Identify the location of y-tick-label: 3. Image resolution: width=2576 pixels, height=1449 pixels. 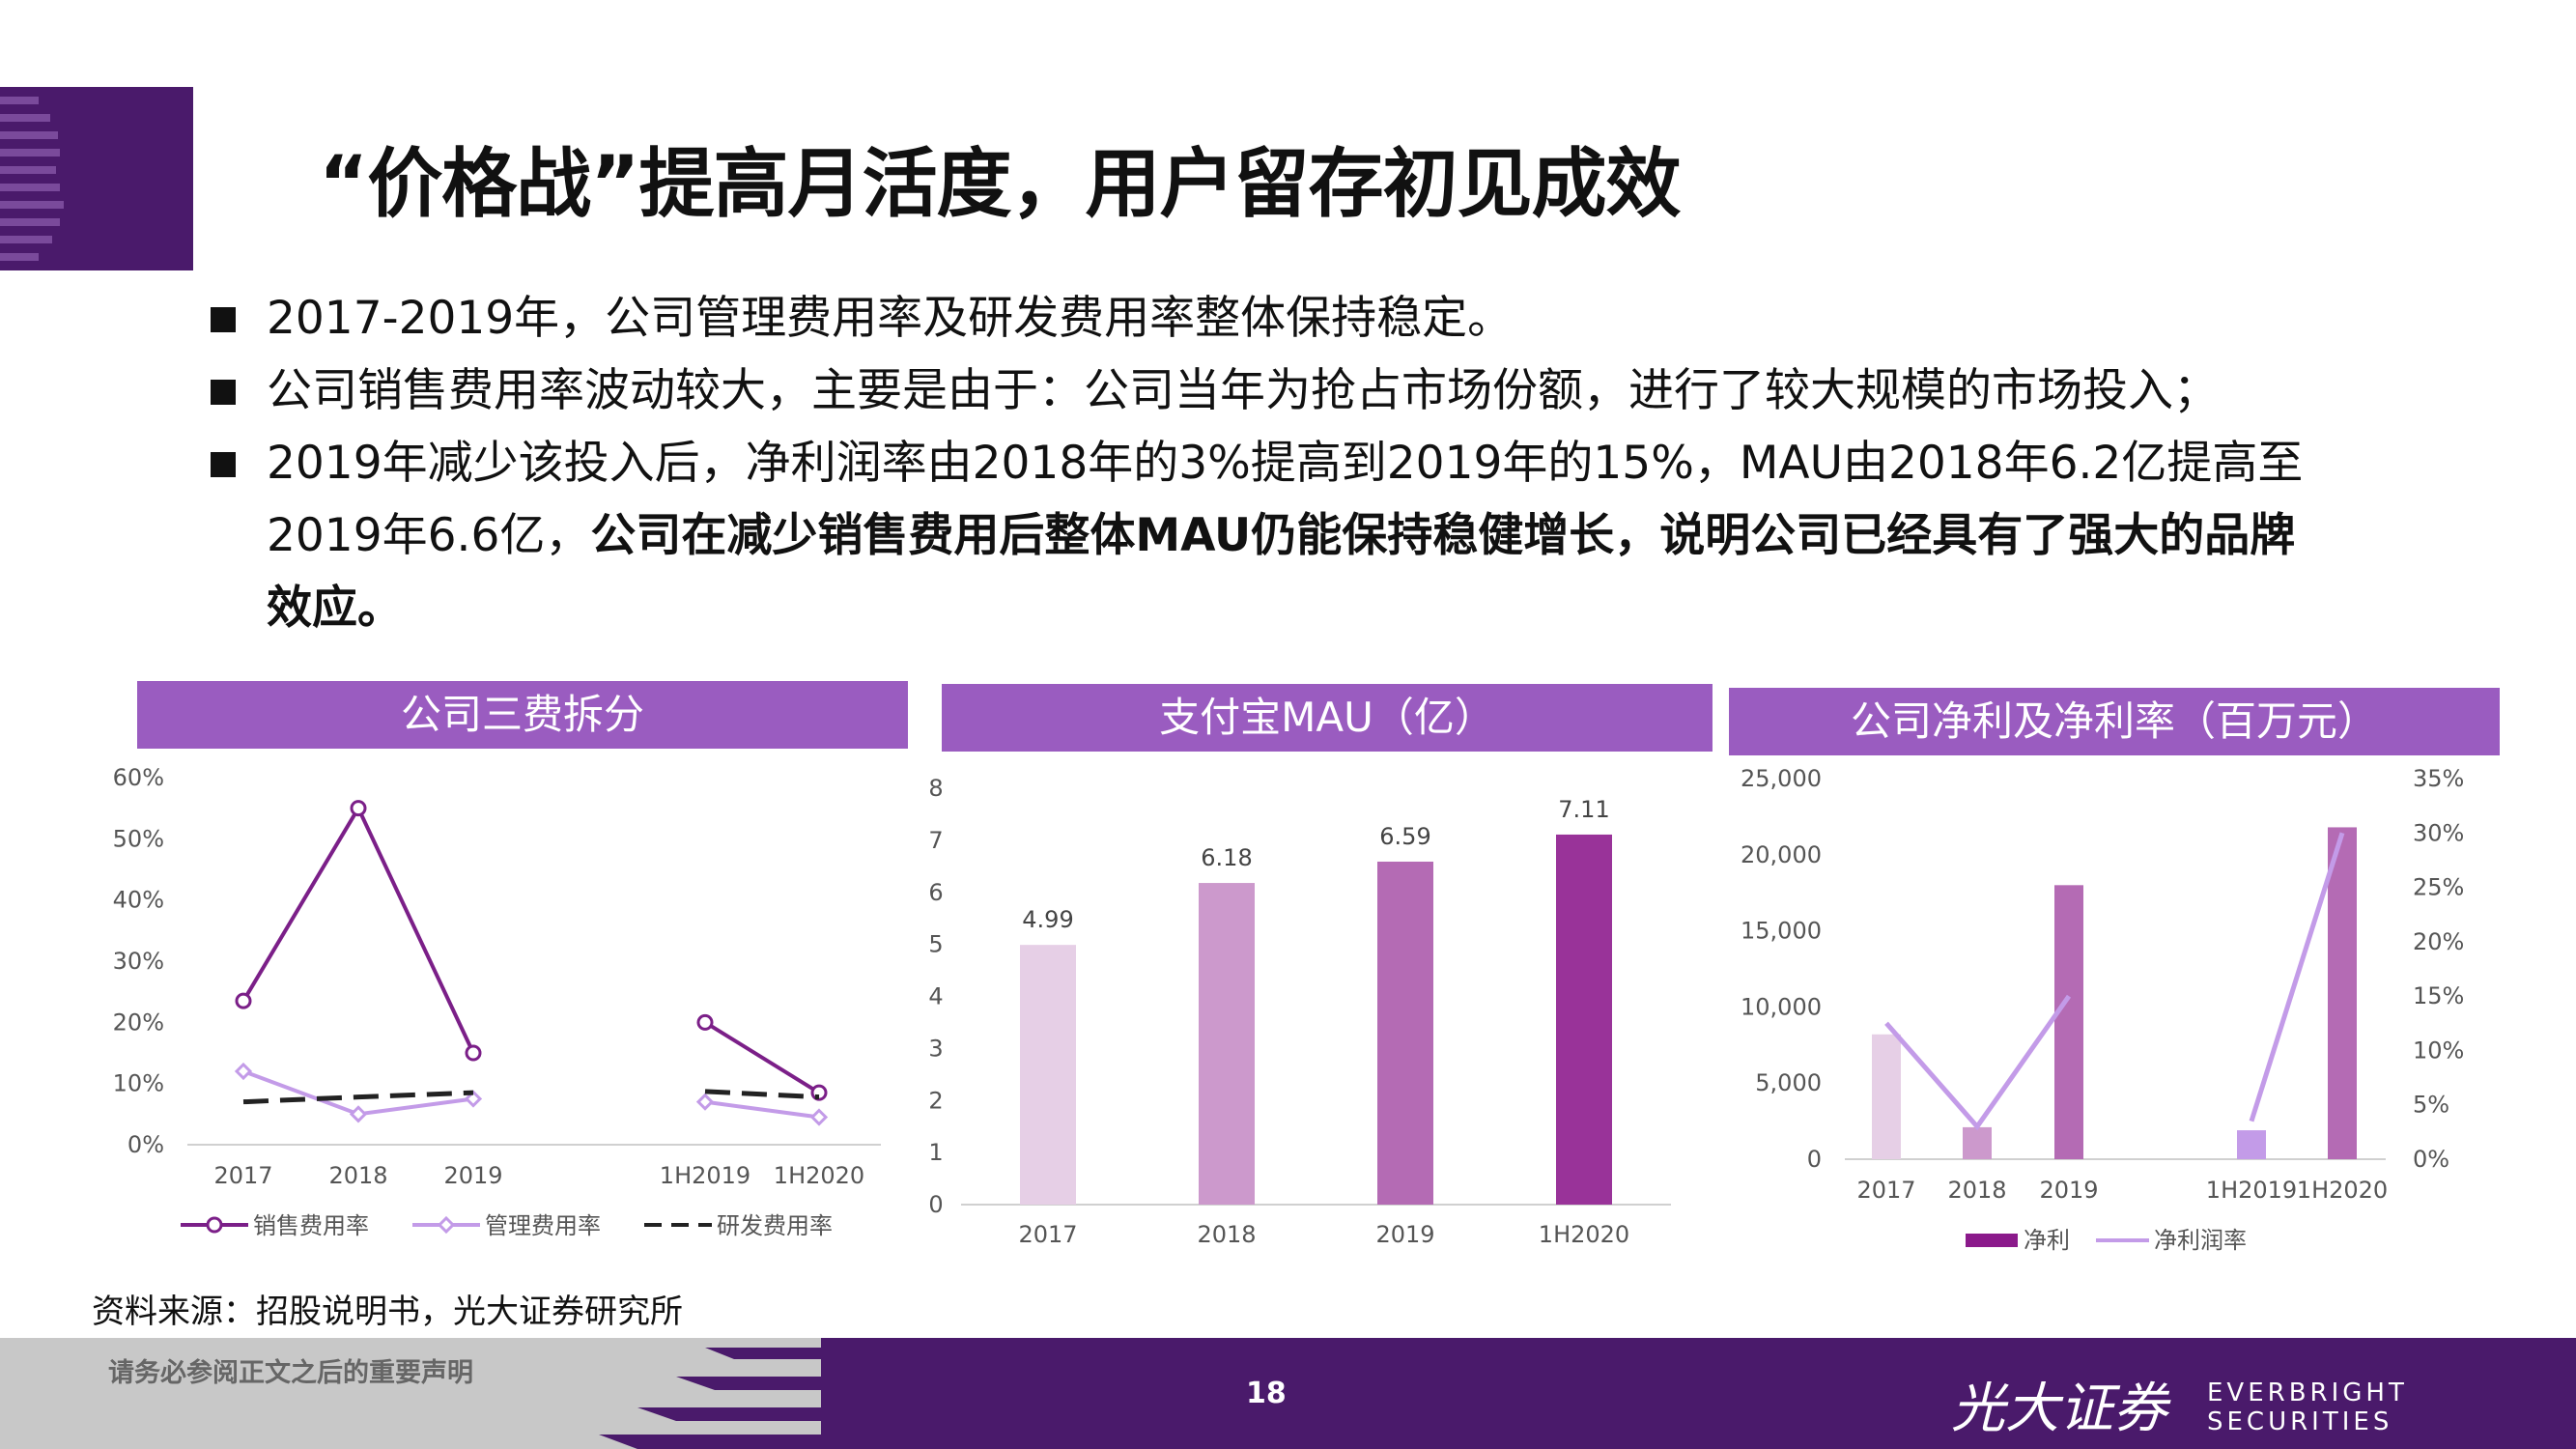
(935, 1048).